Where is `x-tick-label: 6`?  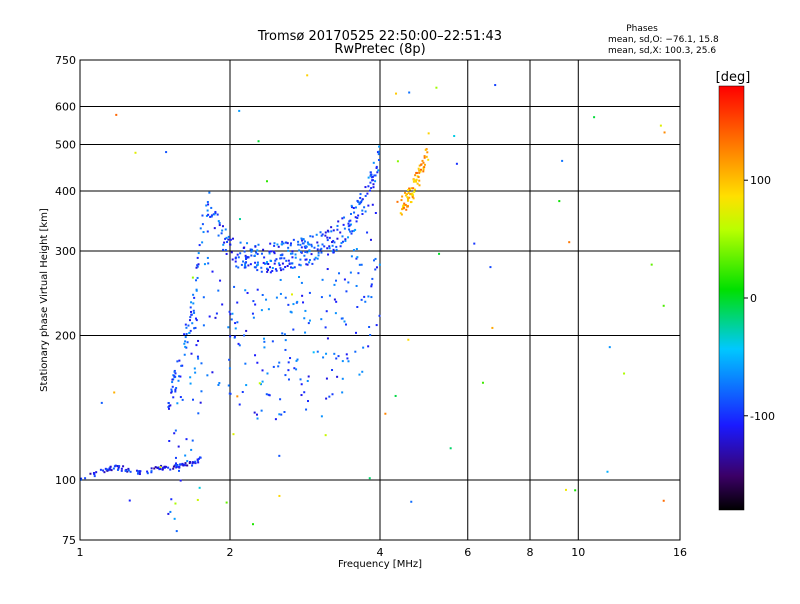
x-tick-label: 6 is located at coordinates (467, 552).